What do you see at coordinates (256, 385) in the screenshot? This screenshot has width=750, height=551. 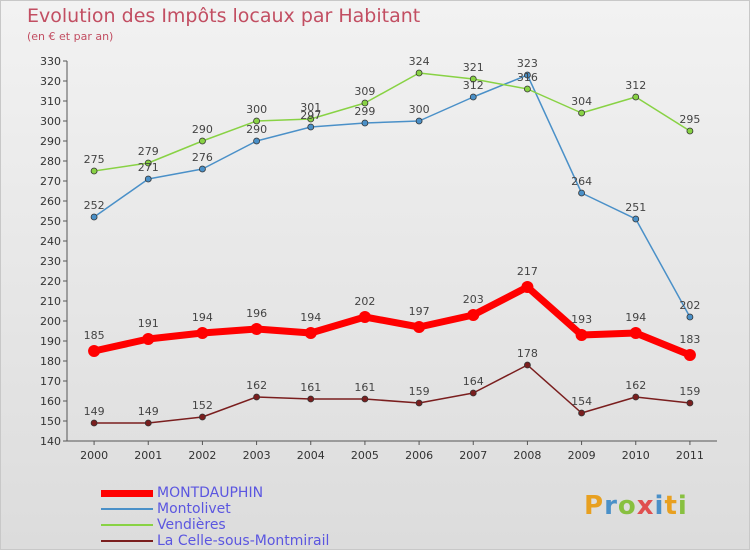 I see `data-label: 162` at bounding box center [256, 385].